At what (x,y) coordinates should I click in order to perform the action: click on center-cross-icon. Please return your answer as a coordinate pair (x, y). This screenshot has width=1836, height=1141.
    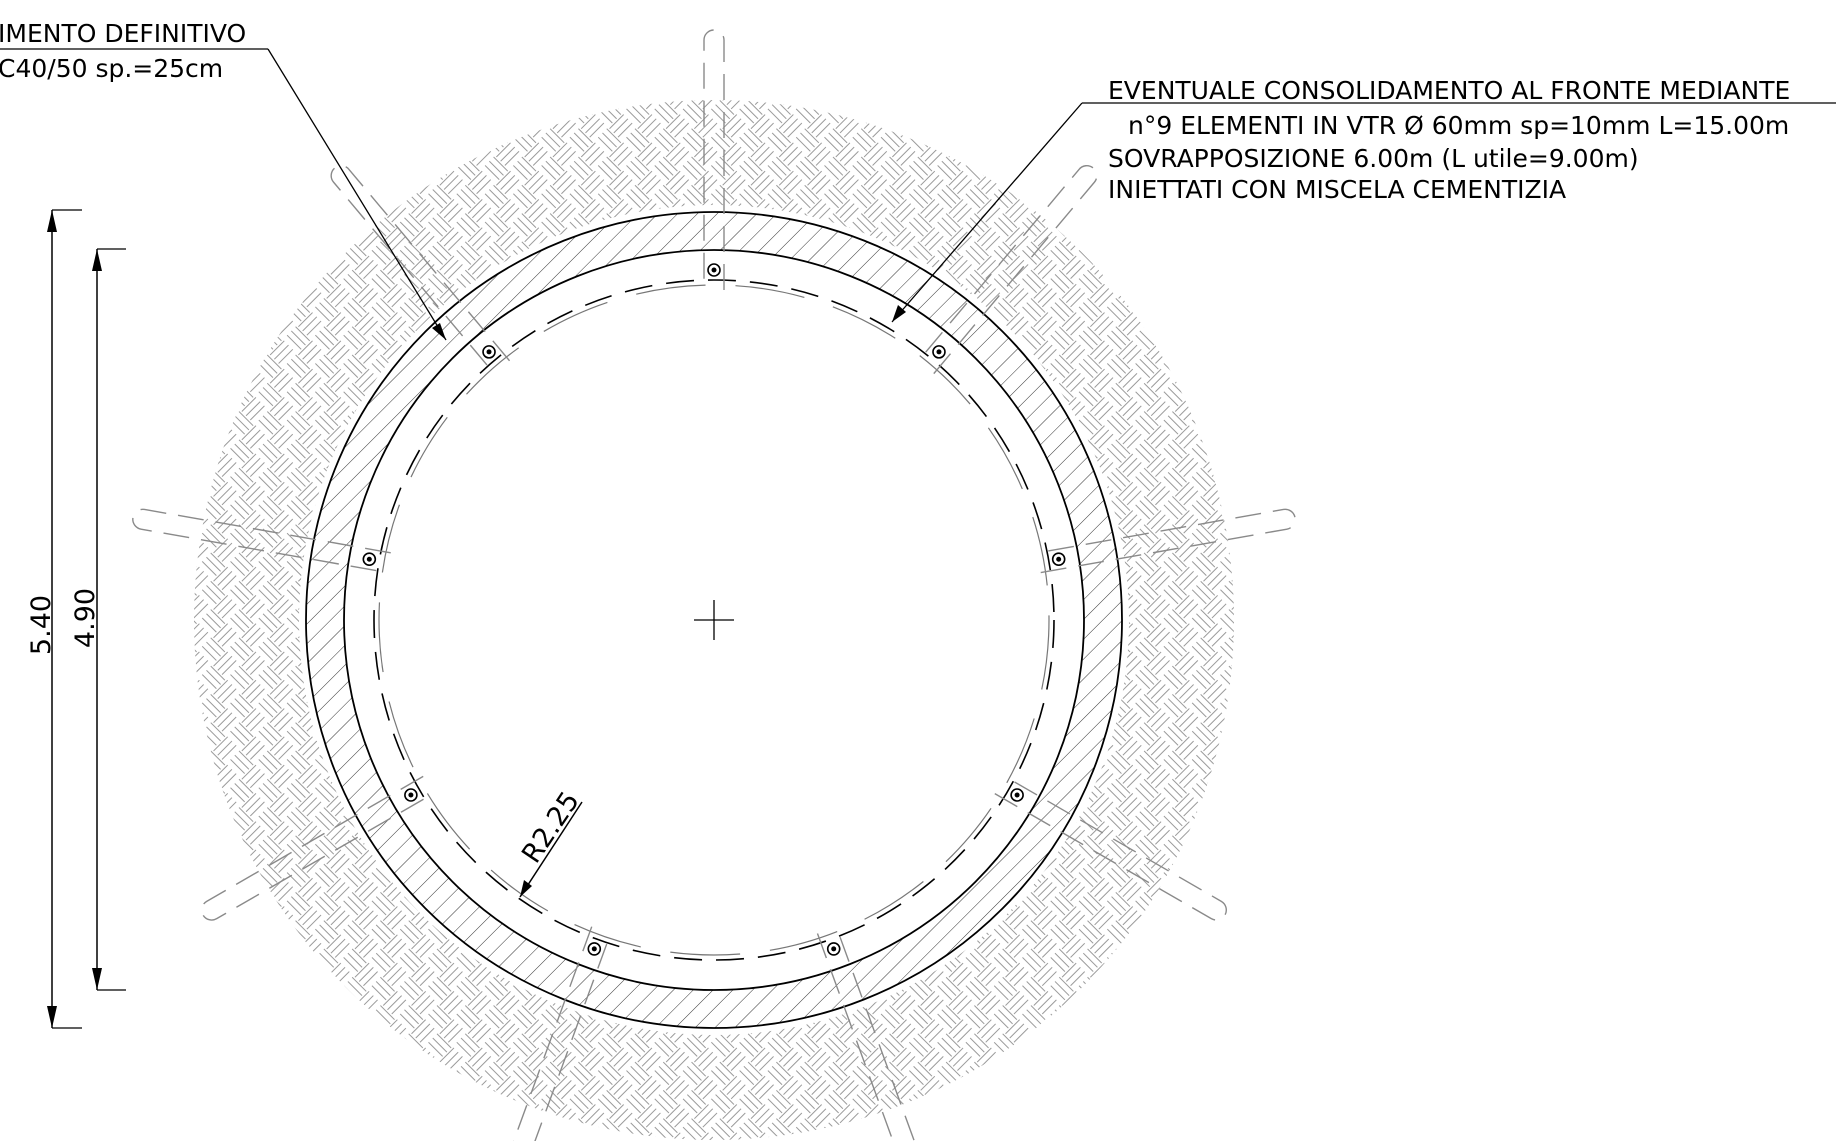
    Looking at the image, I should click on (714, 620).